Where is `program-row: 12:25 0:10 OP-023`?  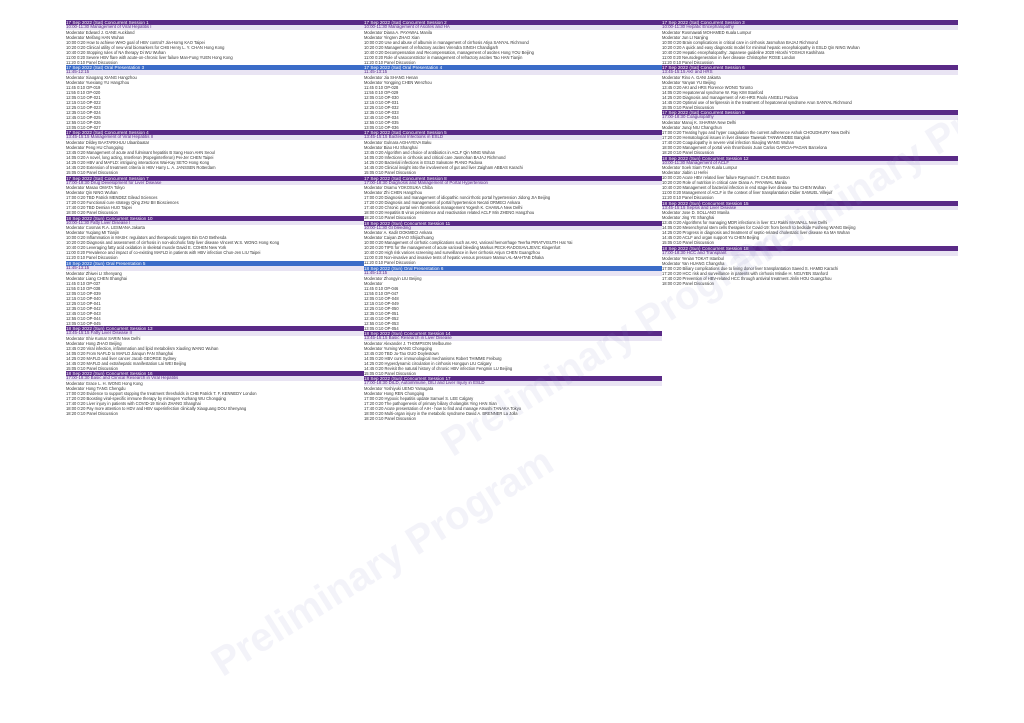
program-row: 12:25 0:10 OP-023 is located at coordinates (83, 107).